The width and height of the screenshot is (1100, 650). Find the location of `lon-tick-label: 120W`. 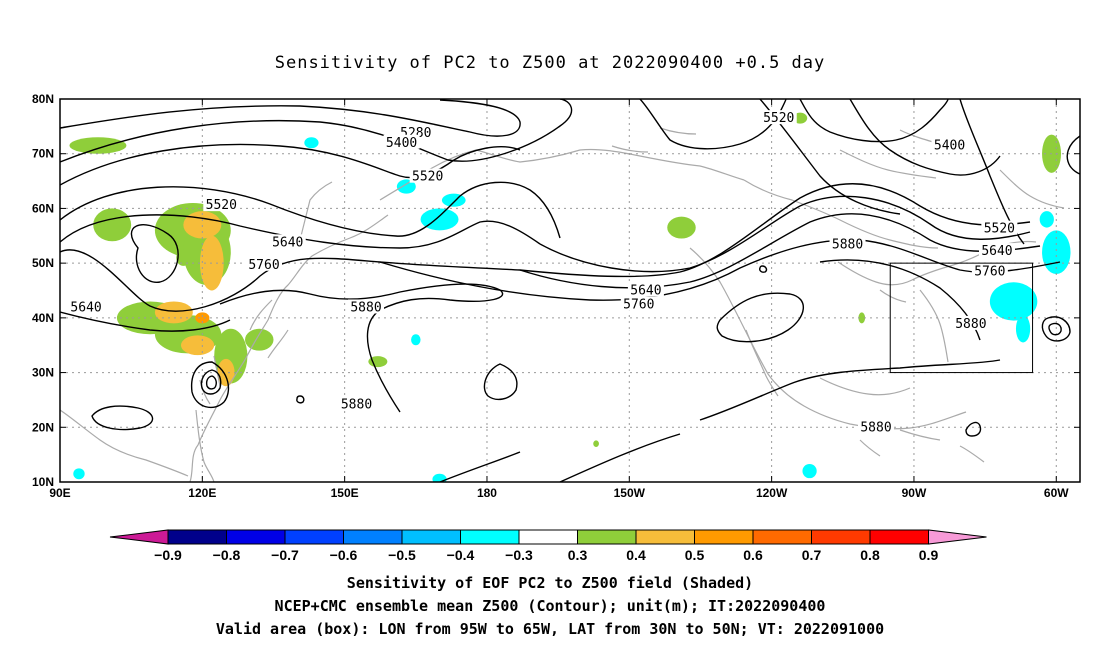

lon-tick-label: 120W is located at coordinates (772, 493).